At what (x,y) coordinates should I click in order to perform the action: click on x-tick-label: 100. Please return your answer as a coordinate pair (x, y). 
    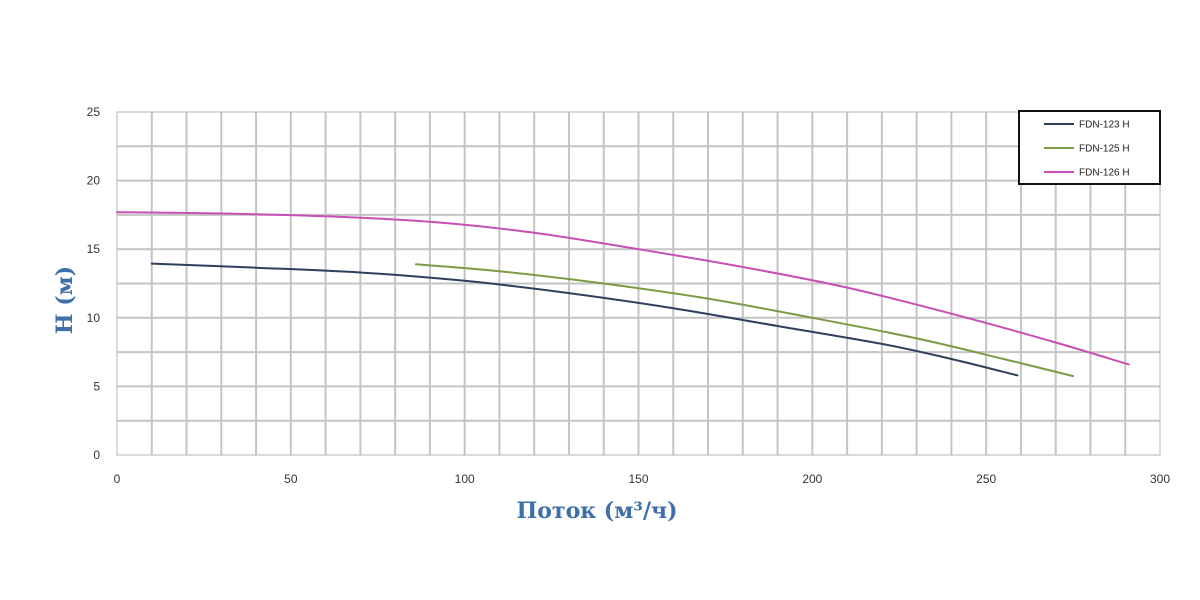
    Looking at the image, I should click on (465, 479).